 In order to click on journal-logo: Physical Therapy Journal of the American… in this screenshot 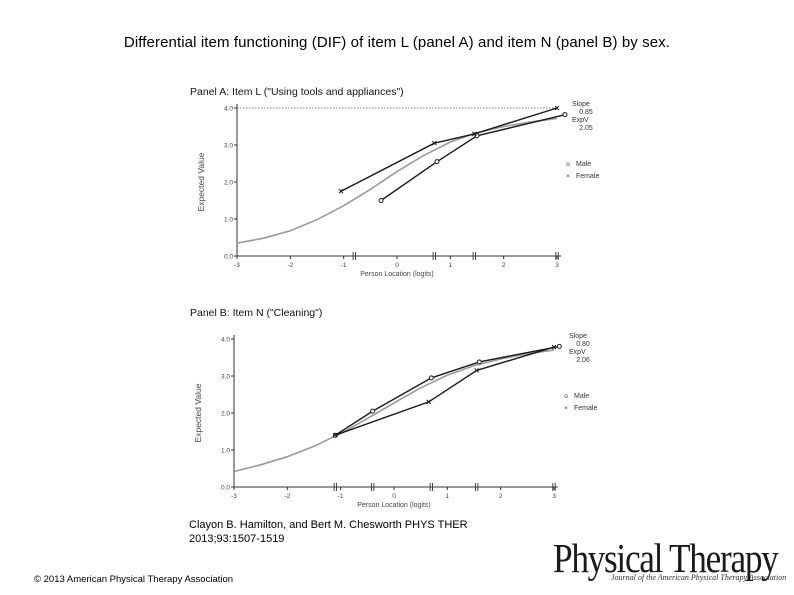, I will do `click(670, 561)`.